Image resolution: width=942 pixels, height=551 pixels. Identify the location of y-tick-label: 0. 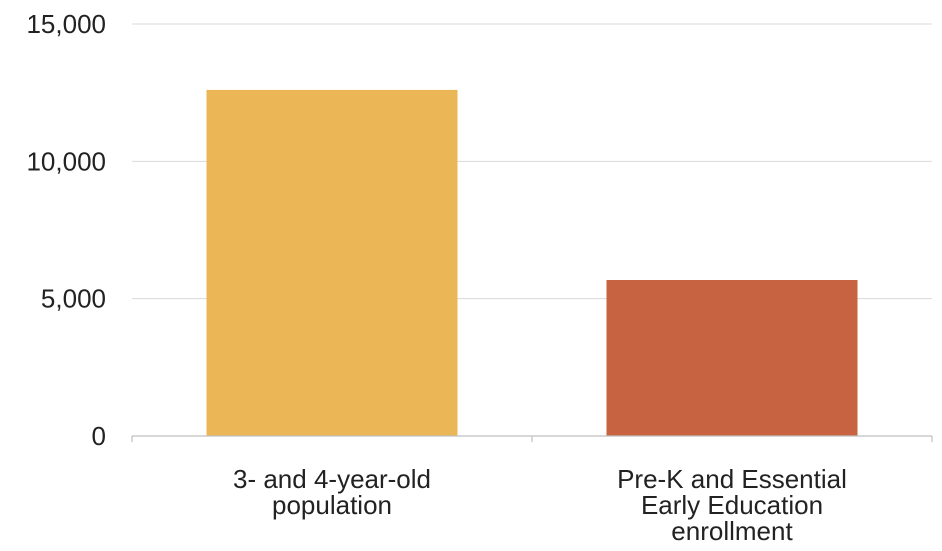
(99, 436).